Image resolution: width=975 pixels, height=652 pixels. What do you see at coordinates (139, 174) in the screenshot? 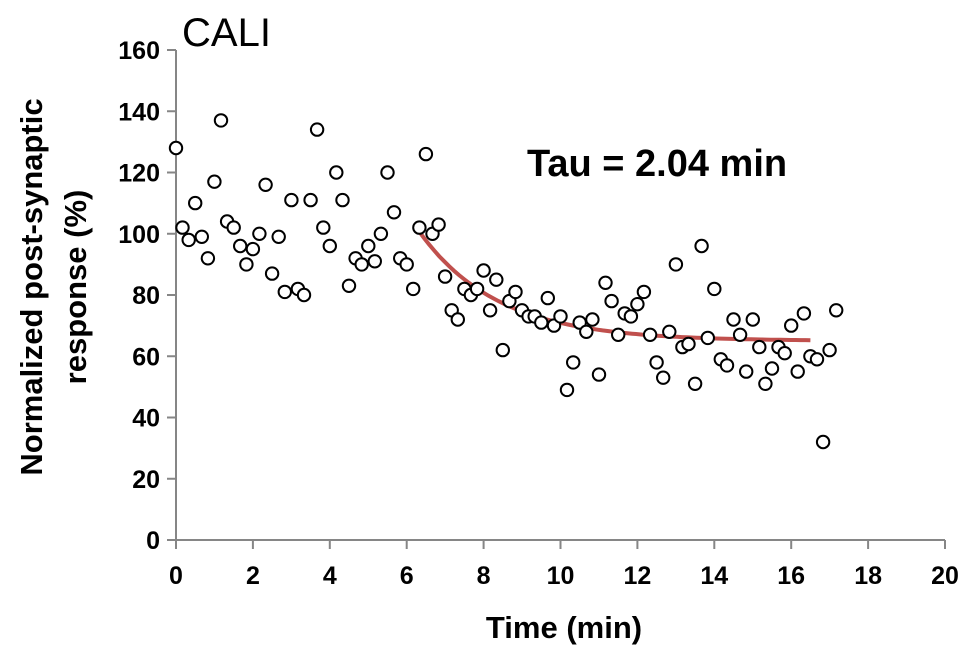
I see `y-tick-label: 120` at bounding box center [139, 174].